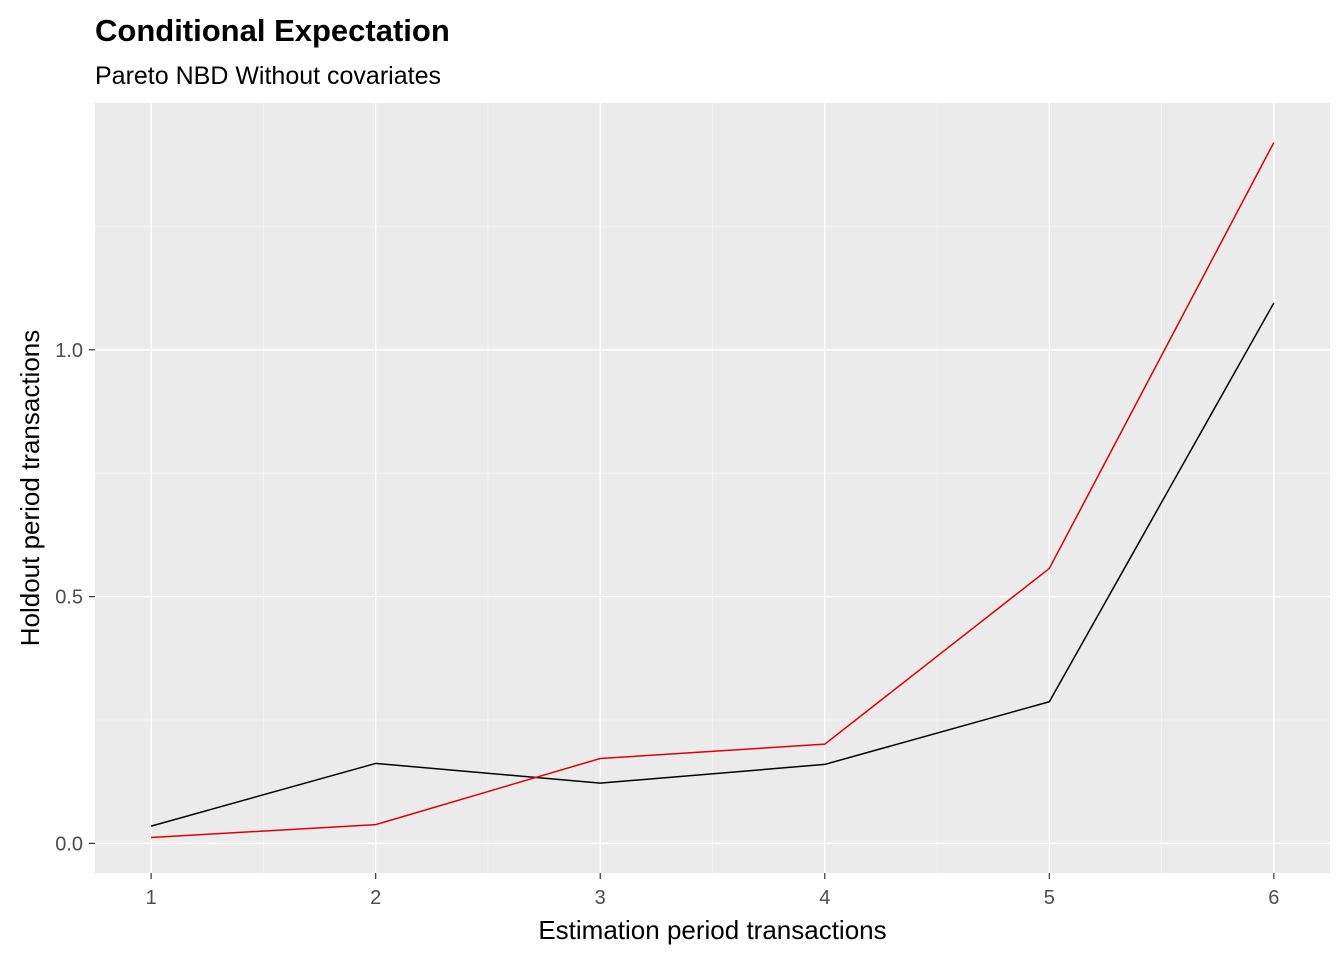 The image size is (1344, 960). What do you see at coordinates (69, 598) in the screenshot?
I see `y-tick-label: 0.5` at bounding box center [69, 598].